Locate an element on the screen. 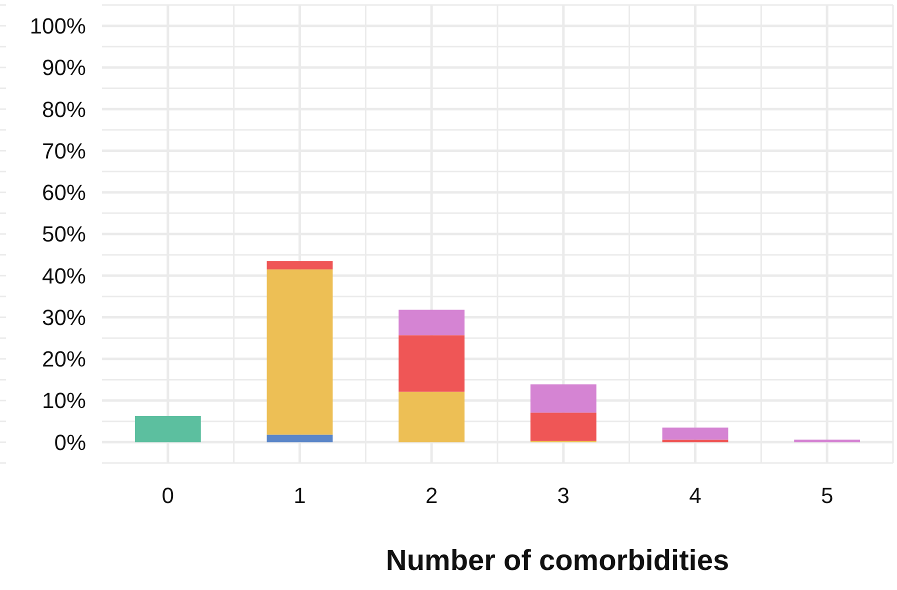  x-tick-label: 3 is located at coordinates (563, 495).